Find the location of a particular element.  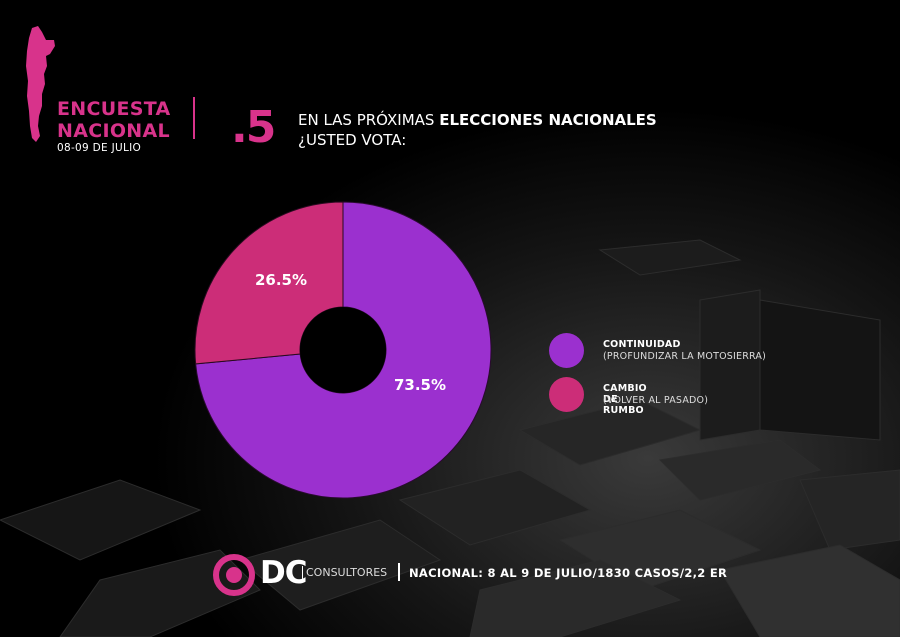

dc-target-logo-icon is located at coordinates (234, 575).